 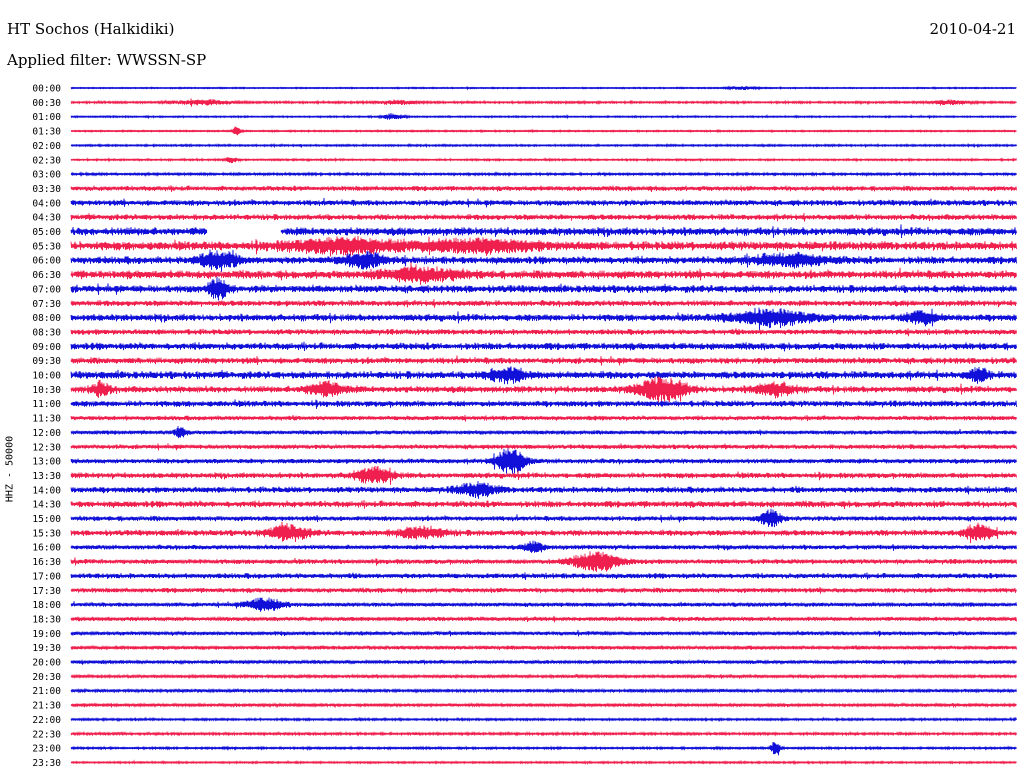 What do you see at coordinates (46, 447) in the screenshot?
I see `trace-tick-label: 12:30` at bounding box center [46, 447].